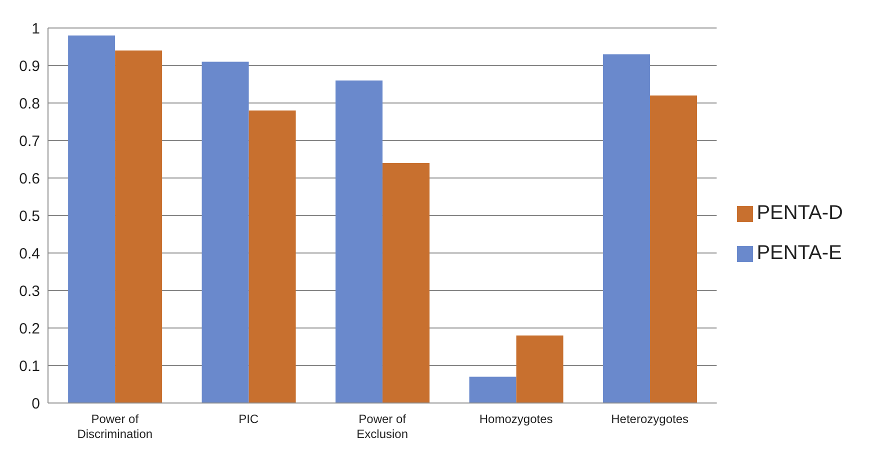 This screenshot has height=469, width=875. Describe the element at coordinates (29, 66) in the screenshot. I see `y-tick-label: 0.9` at that location.